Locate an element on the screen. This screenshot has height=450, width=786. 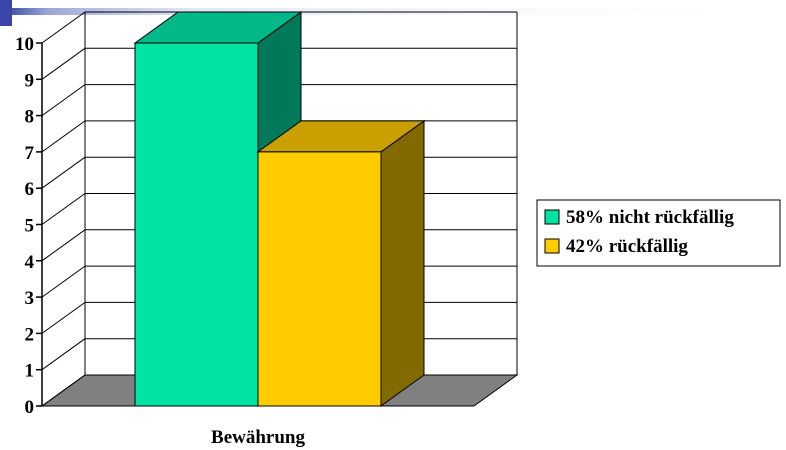
y-tick-label: 8 is located at coordinates (30, 117).